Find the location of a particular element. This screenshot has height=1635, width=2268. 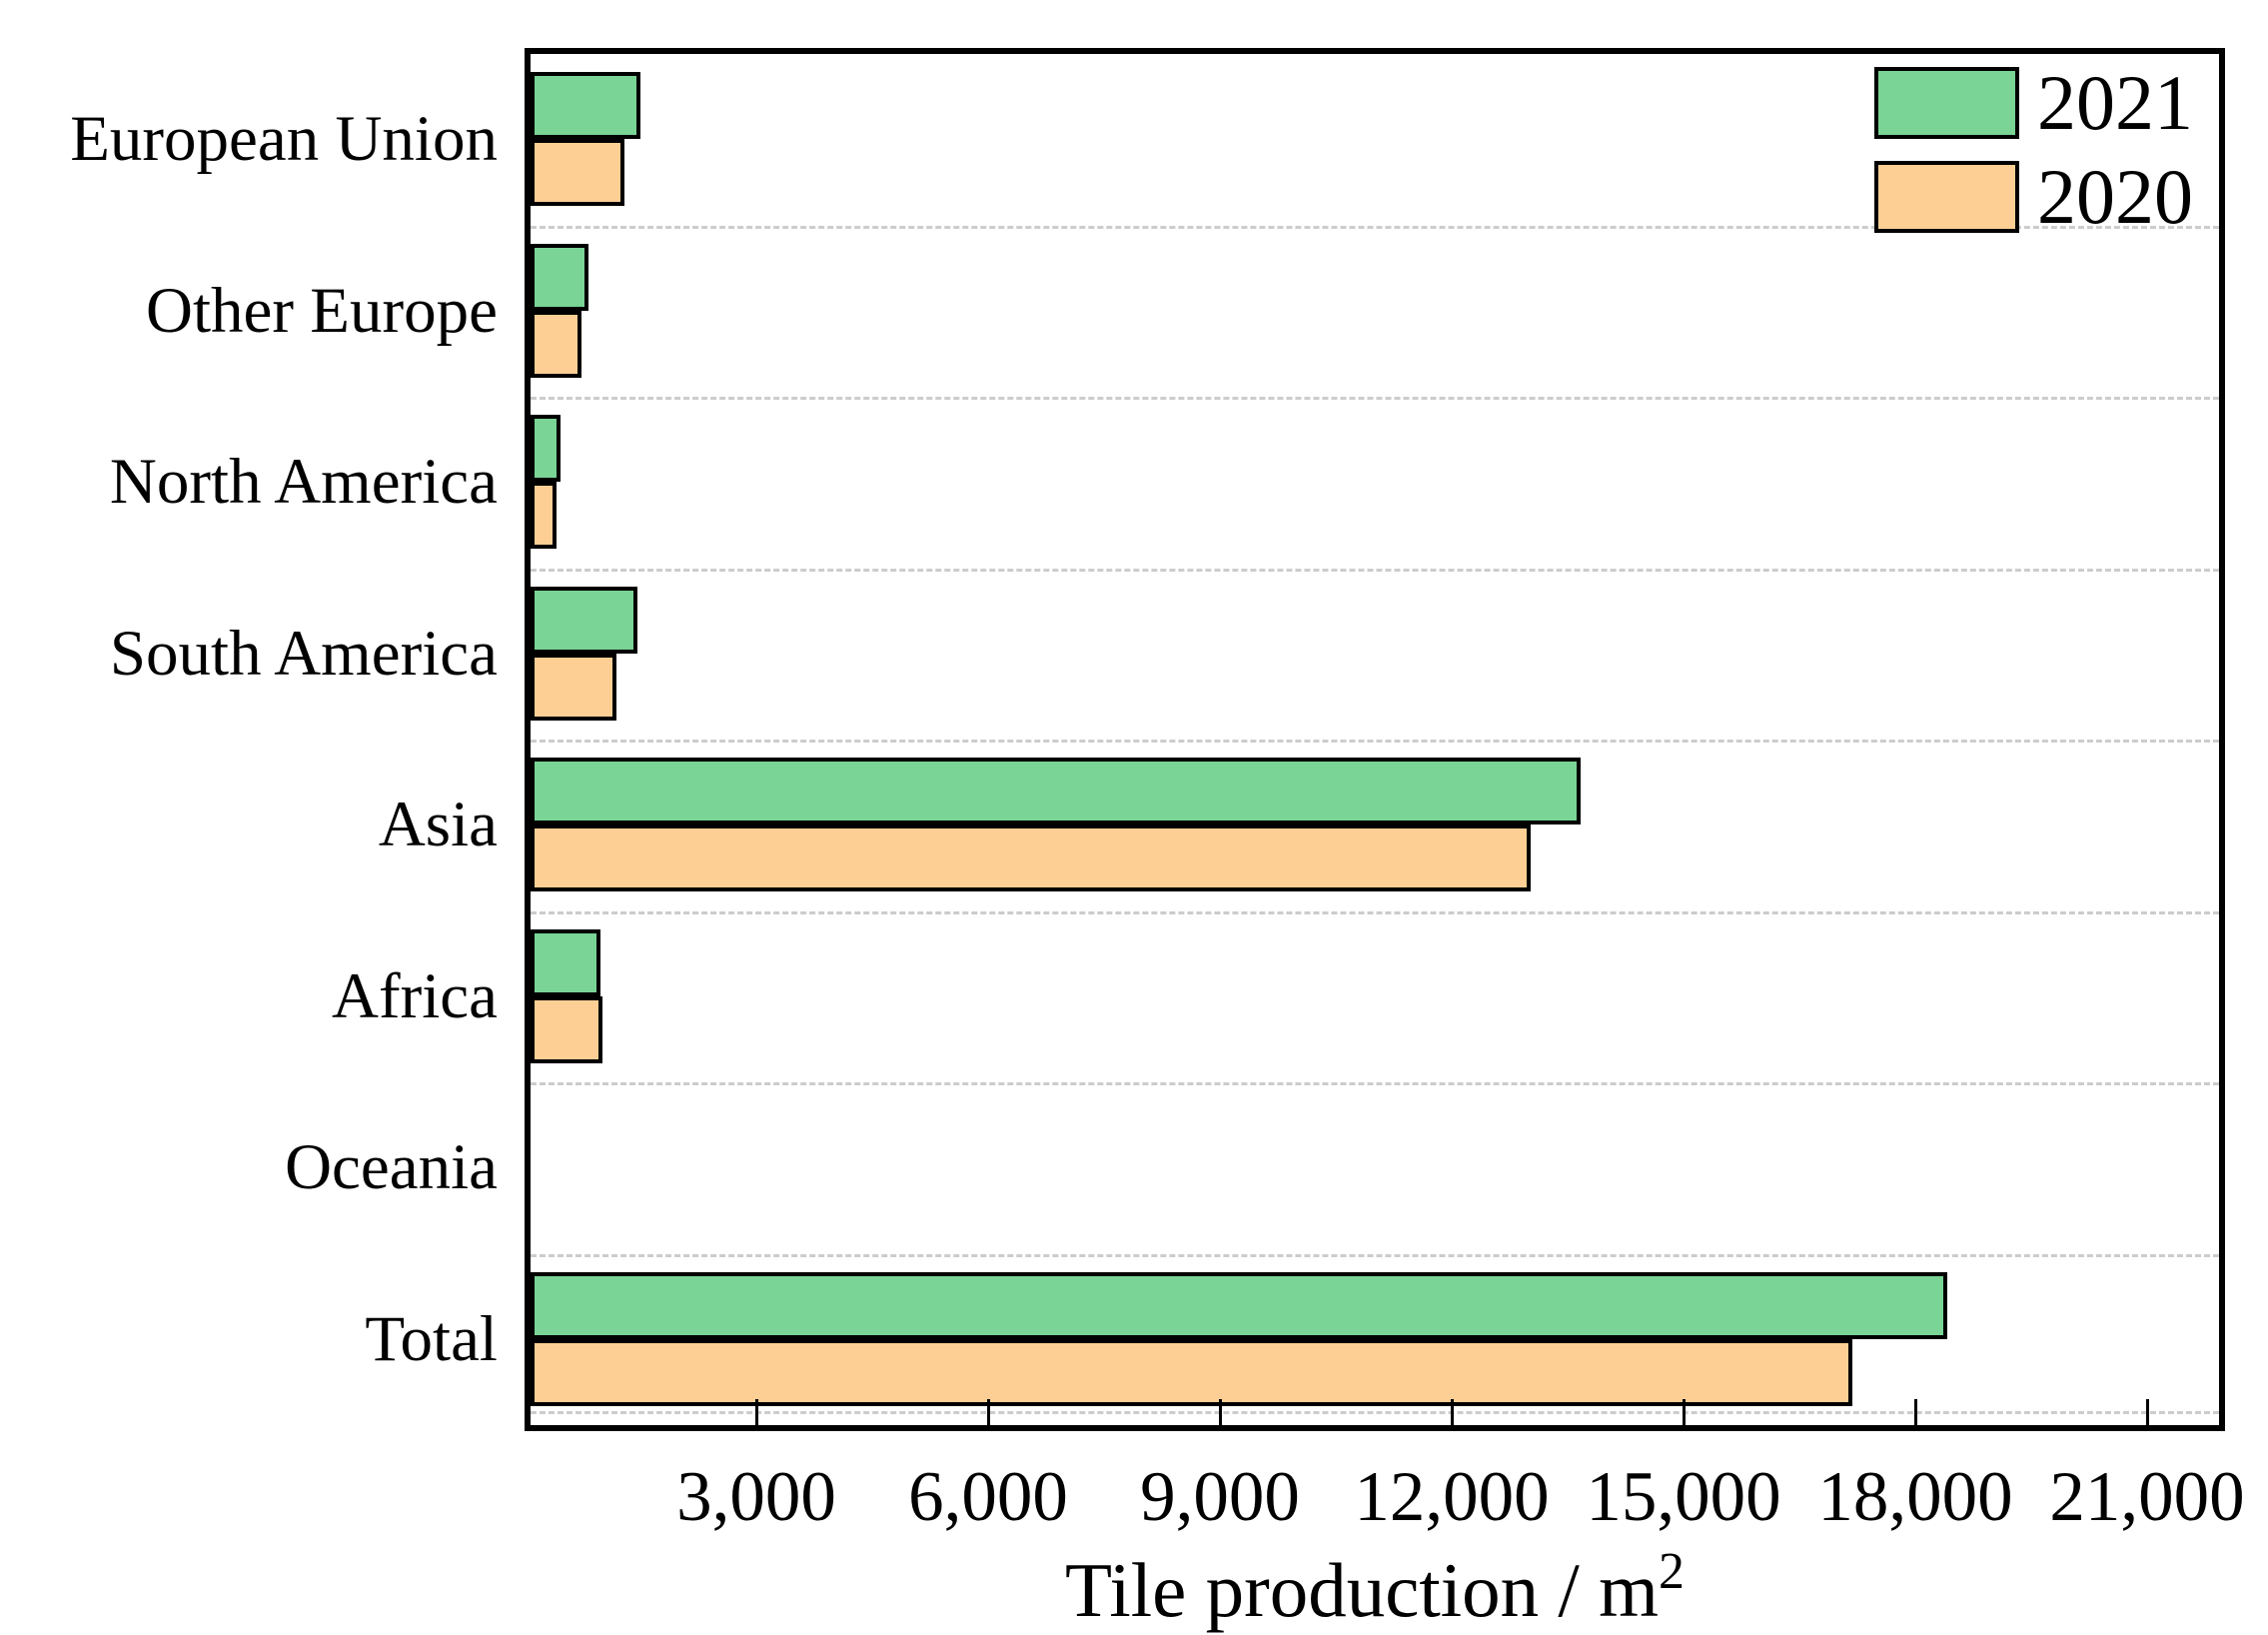

bar-2021-north-america is located at coordinates (546, 448).